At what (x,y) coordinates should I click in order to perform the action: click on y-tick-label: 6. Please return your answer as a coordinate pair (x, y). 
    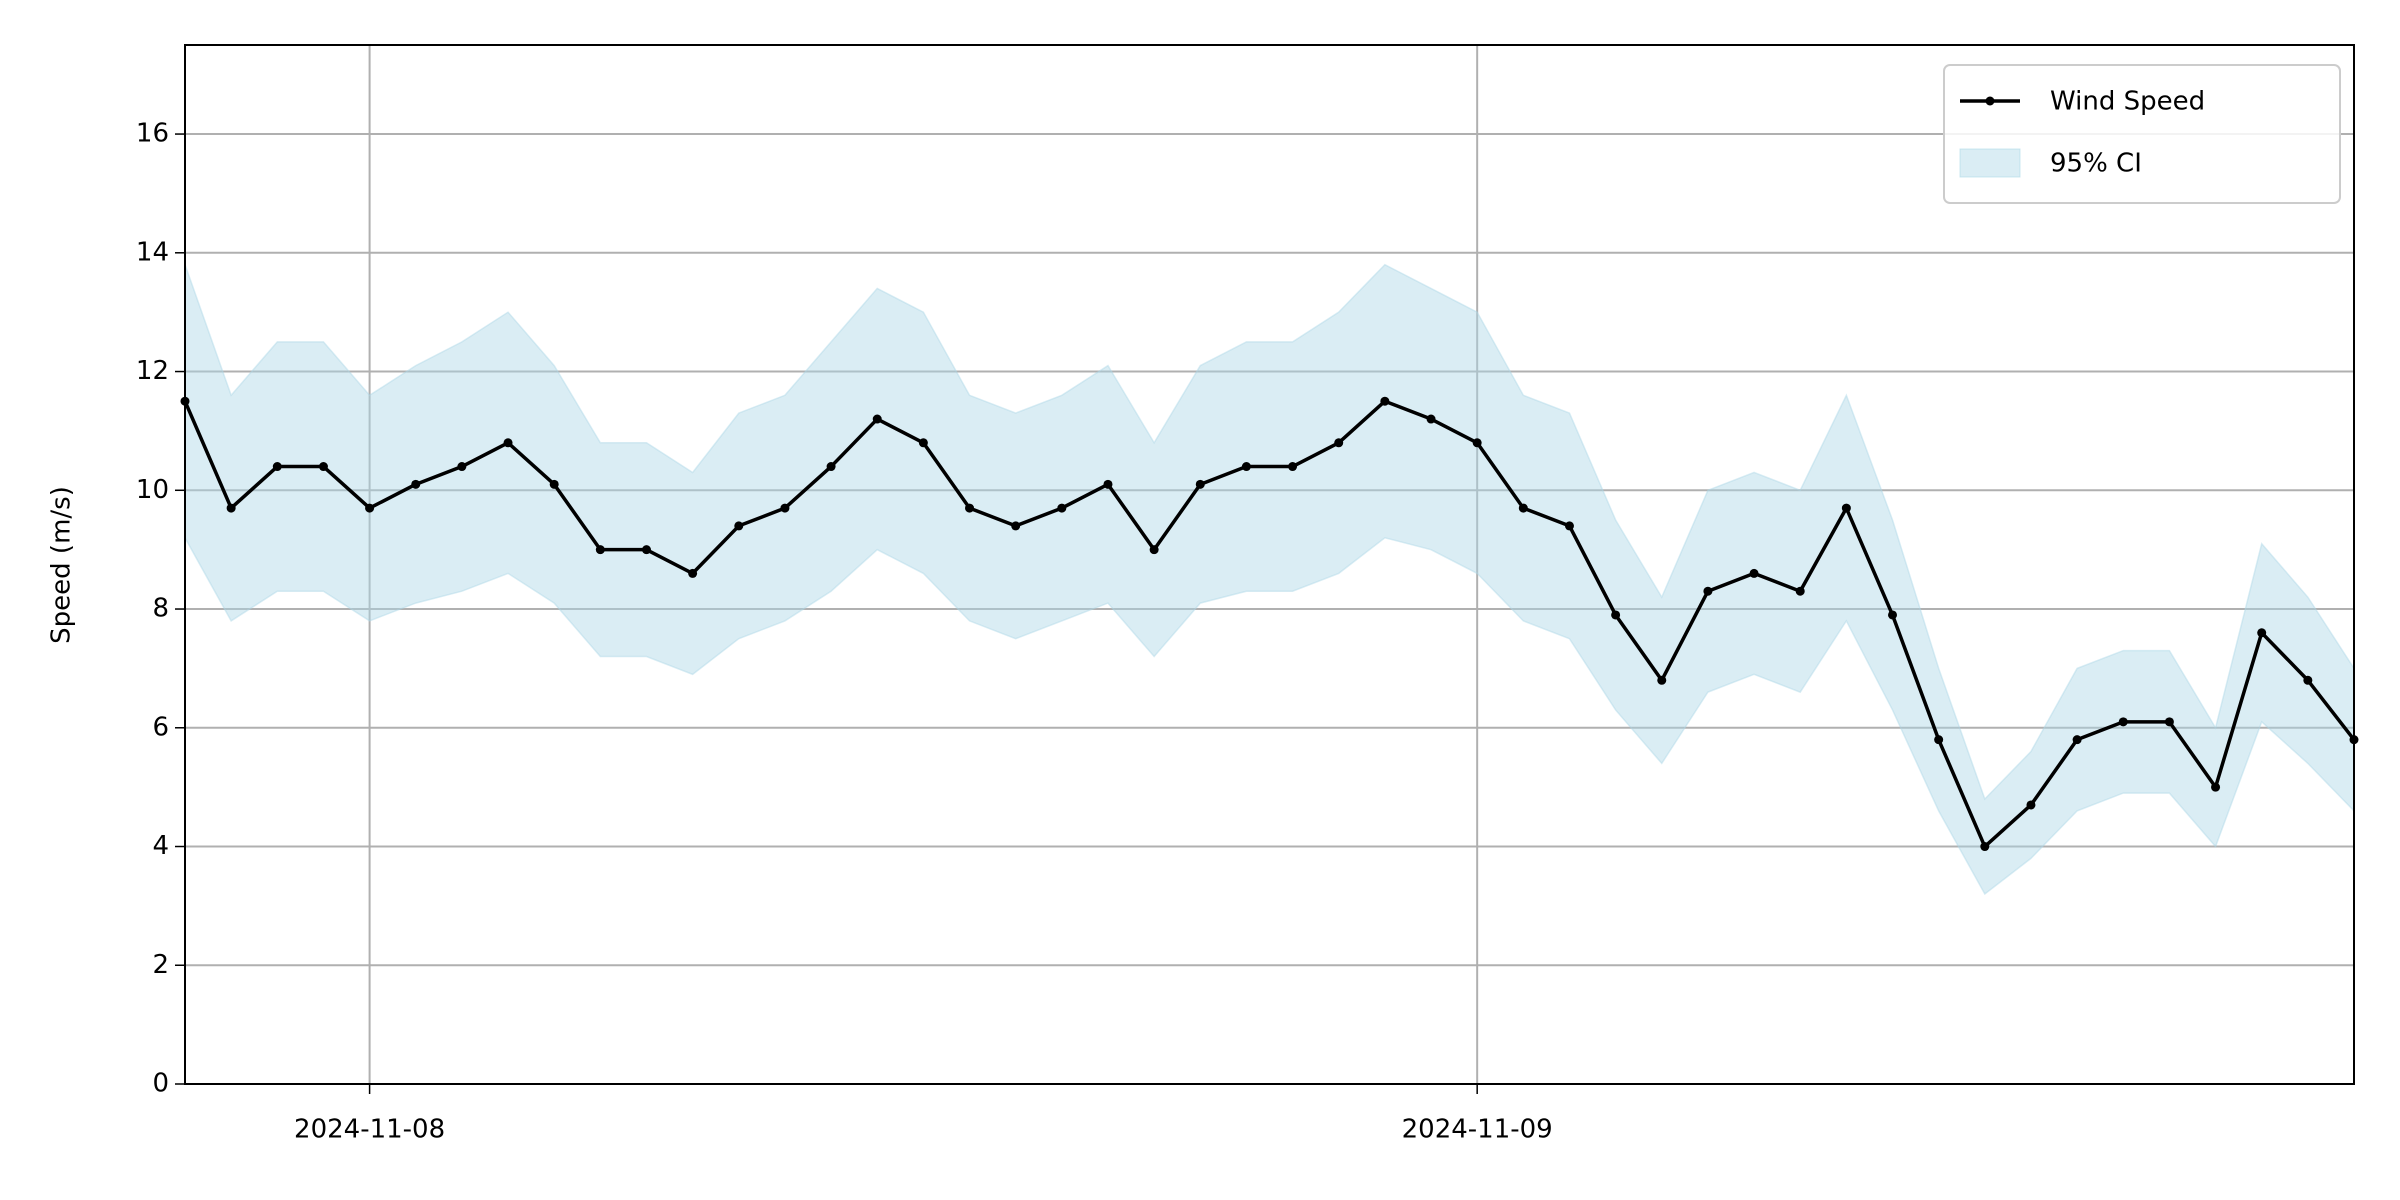
    Looking at the image, I should click on (160, 727).